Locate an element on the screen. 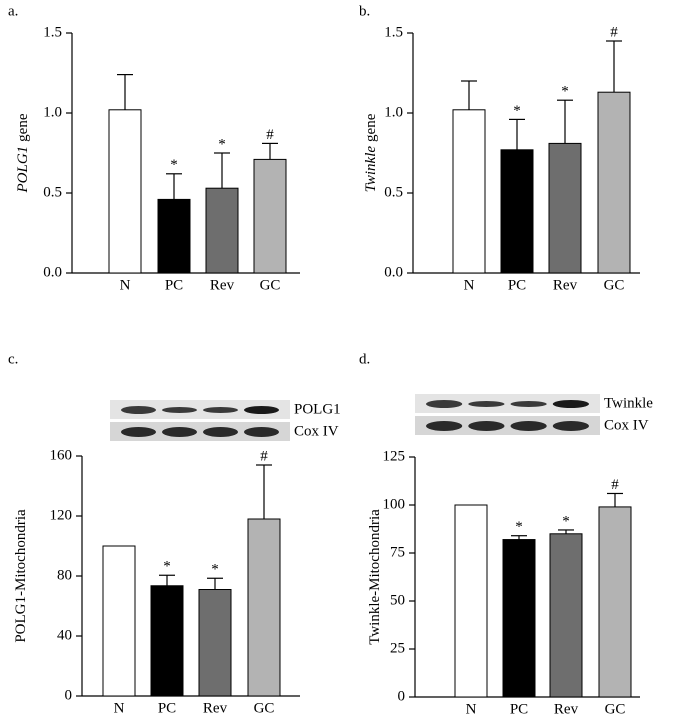 Image resolution: width=683 pixels, height=717 pixels. y-axis-label: POLG1 gene is located at coordinates (23, 153).